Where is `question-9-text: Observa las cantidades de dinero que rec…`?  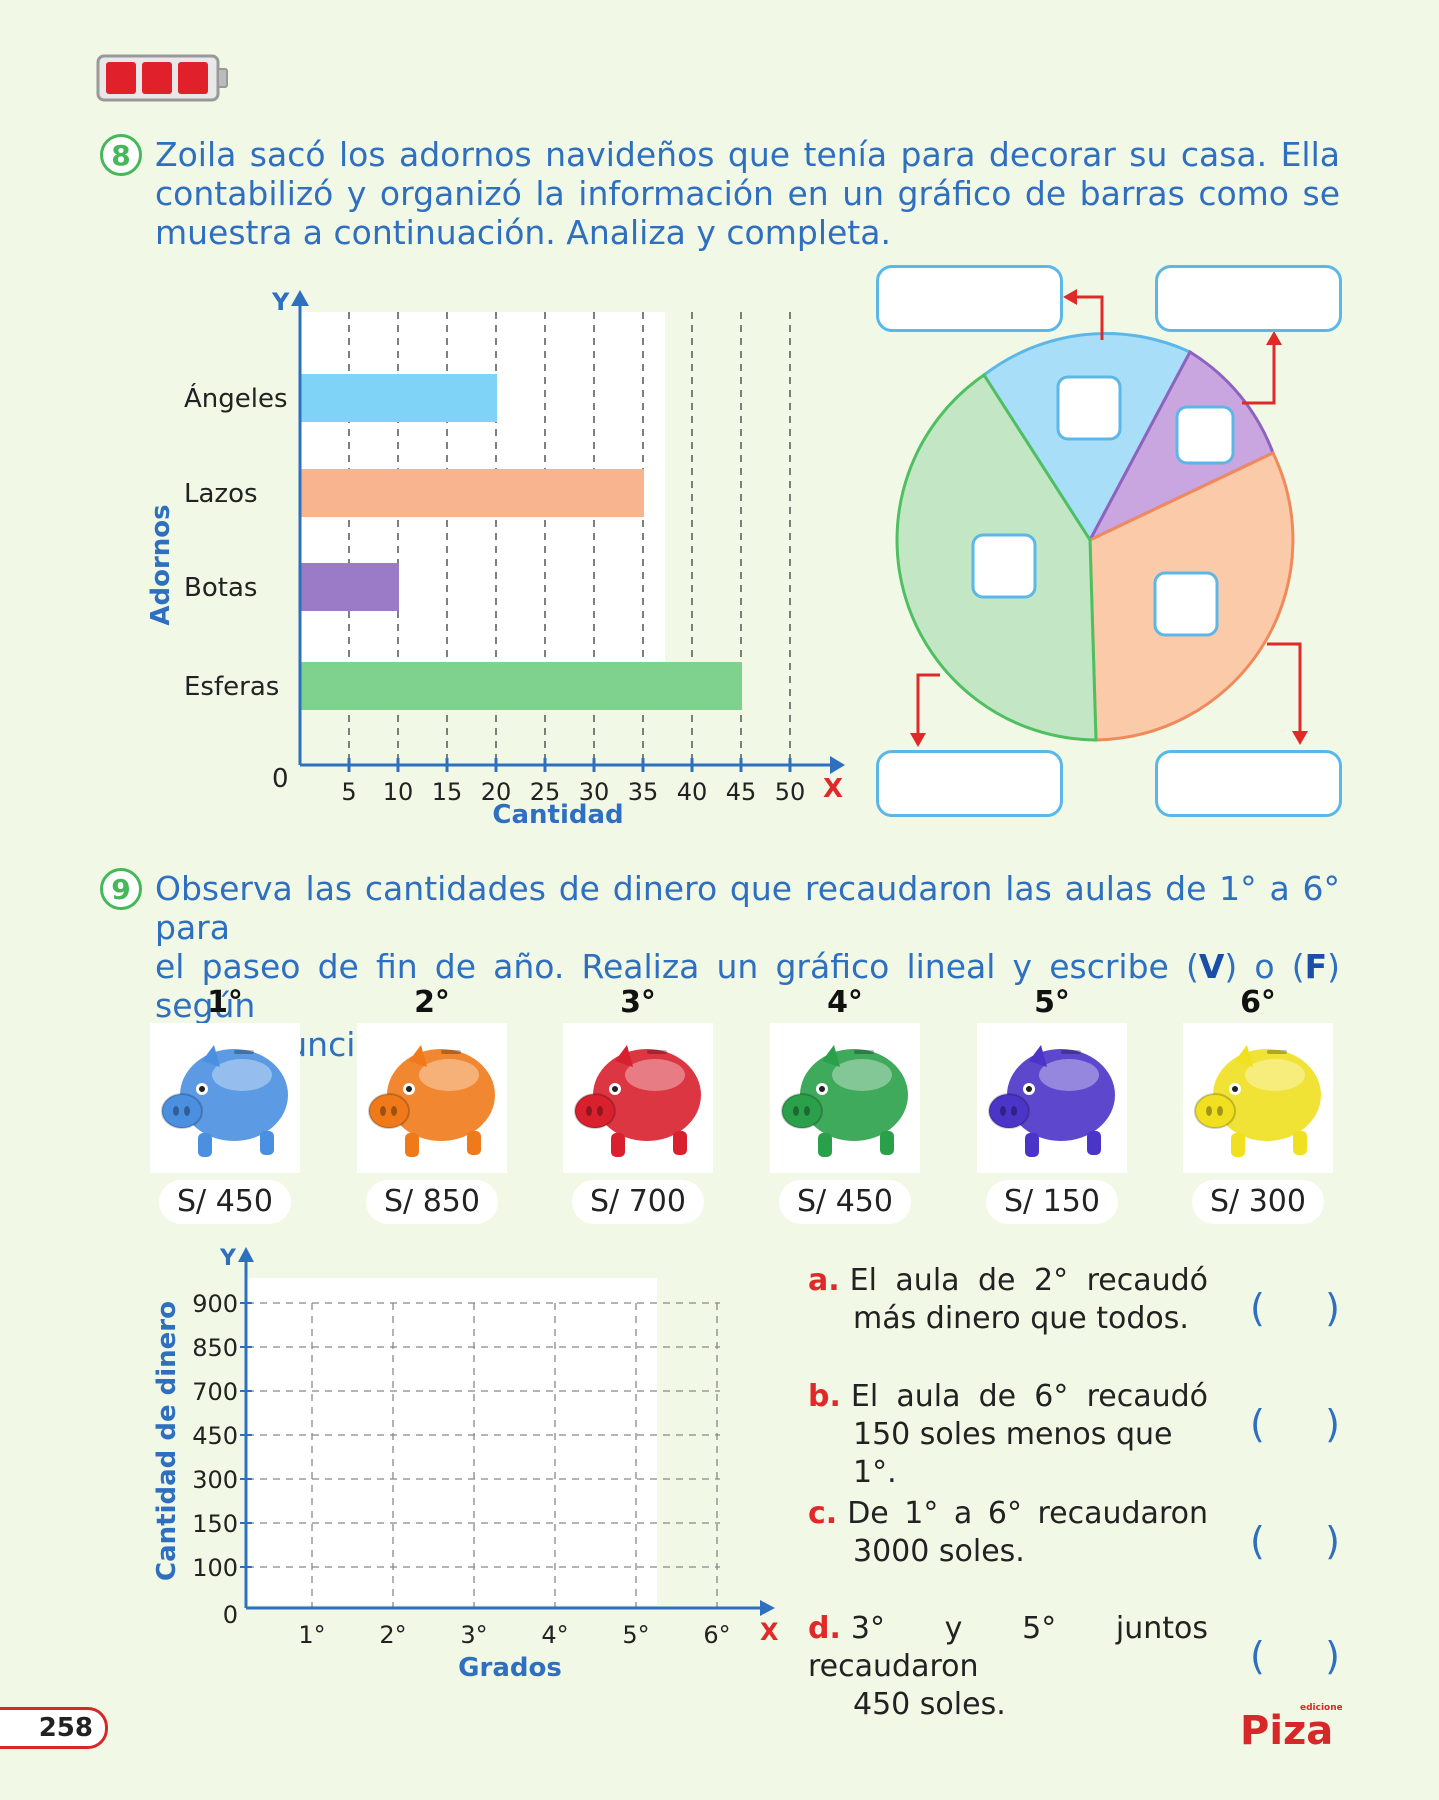
question-9-text: Observa las cantidades de dinero que rec… is located at coordinates (748, 966).